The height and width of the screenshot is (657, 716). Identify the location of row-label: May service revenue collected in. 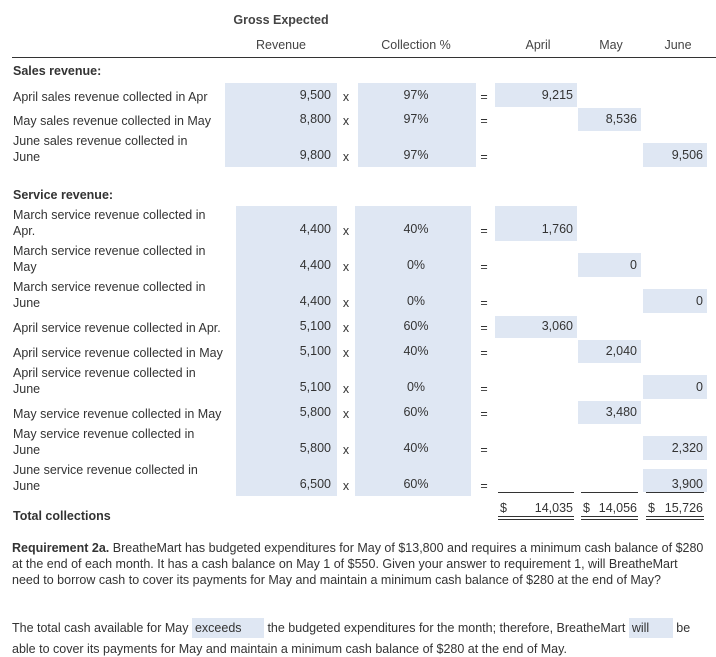
(104, 433).